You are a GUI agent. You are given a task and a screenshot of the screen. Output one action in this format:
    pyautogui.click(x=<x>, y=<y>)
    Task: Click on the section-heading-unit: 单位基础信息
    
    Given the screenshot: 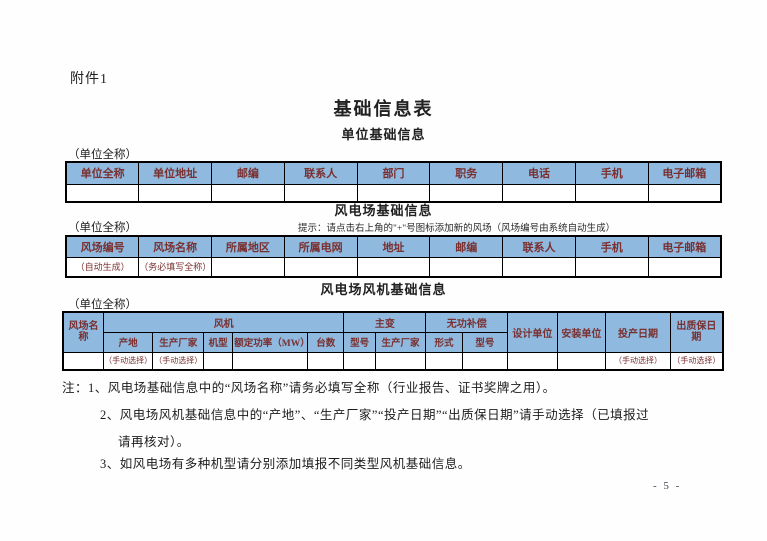 What is the action you would take?
    pyautogui.click(x=383, y=134)
    